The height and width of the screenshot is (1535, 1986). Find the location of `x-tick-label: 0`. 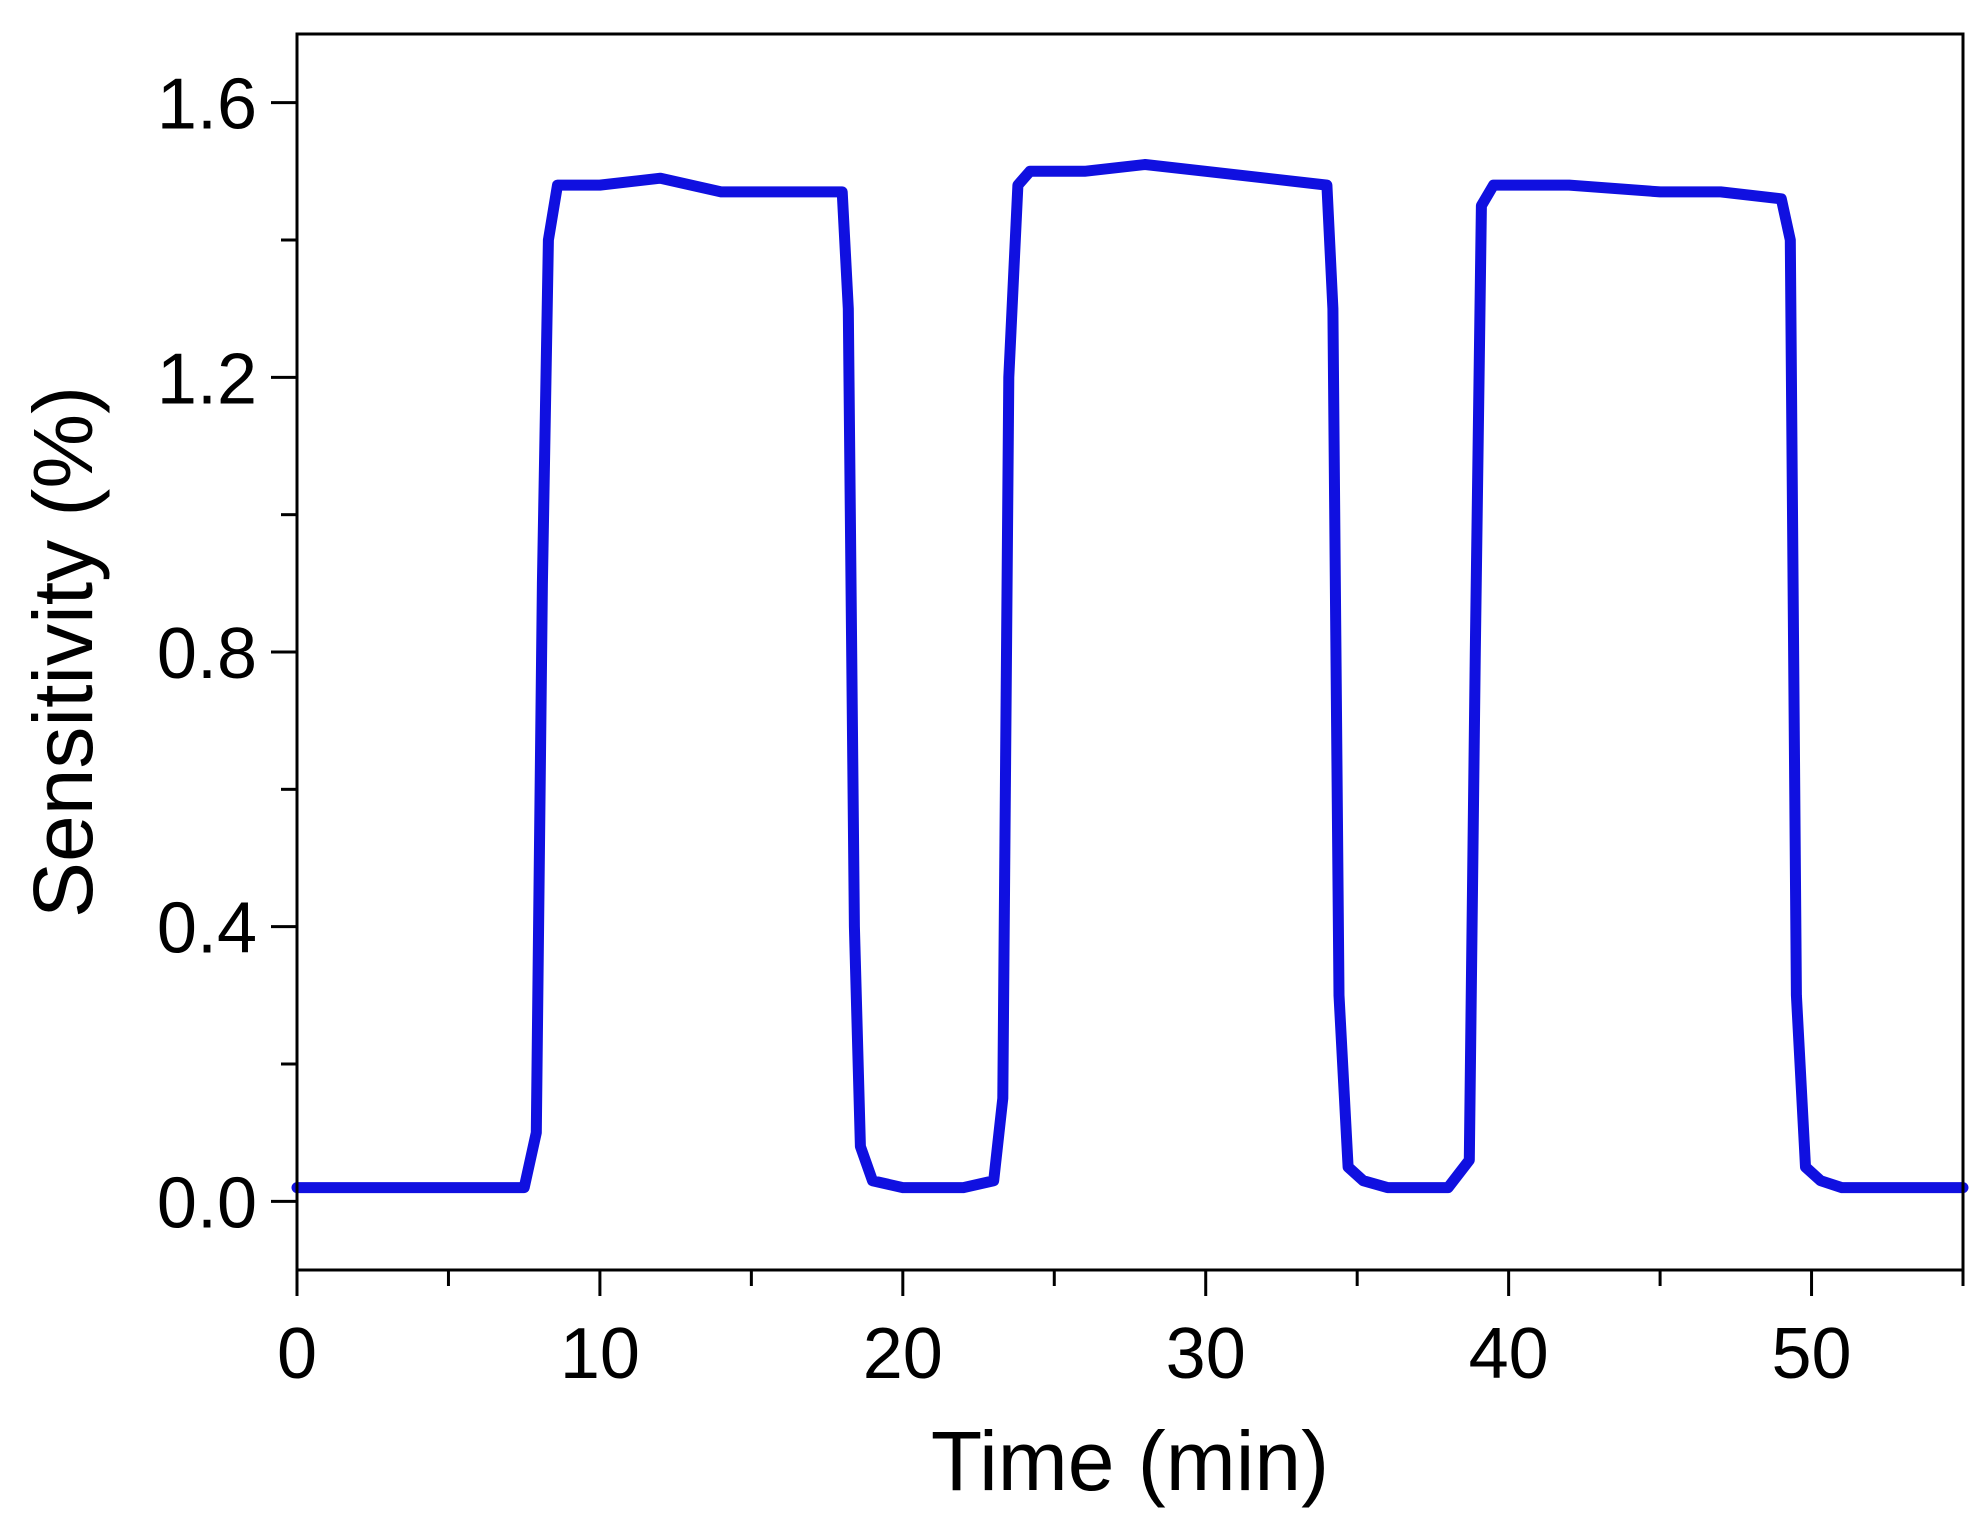

x-tick-label: 0 is located at coordinates (297, 1354).